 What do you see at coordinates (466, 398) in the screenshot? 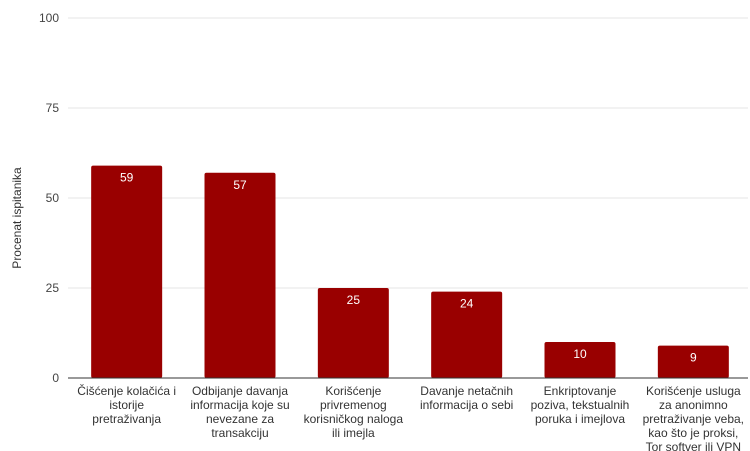
I see `x-tick-label: Davanje netačnih informacija o sebi` at bounding box center [466, 398].